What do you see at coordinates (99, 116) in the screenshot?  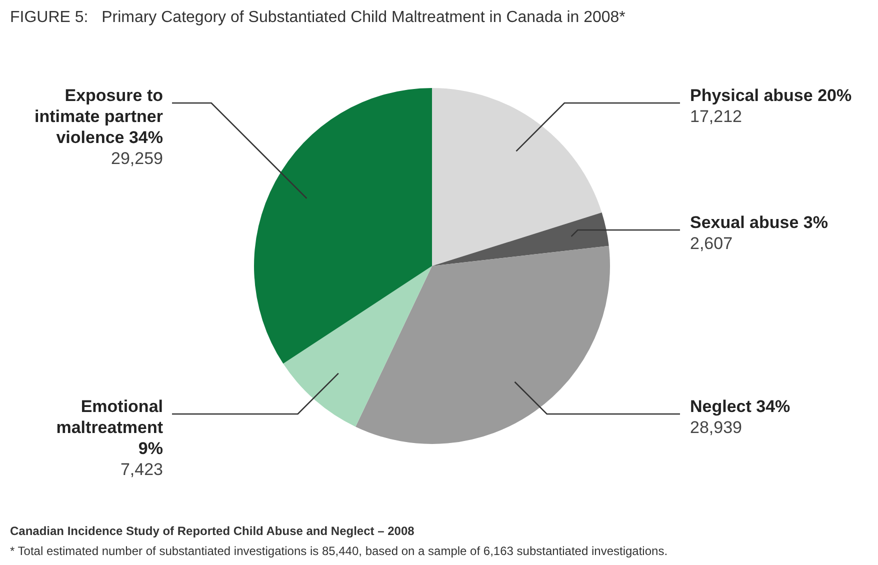 I see `slice-label: Exposure to intimate partner violence 34%` at bounding box center [99, 116].